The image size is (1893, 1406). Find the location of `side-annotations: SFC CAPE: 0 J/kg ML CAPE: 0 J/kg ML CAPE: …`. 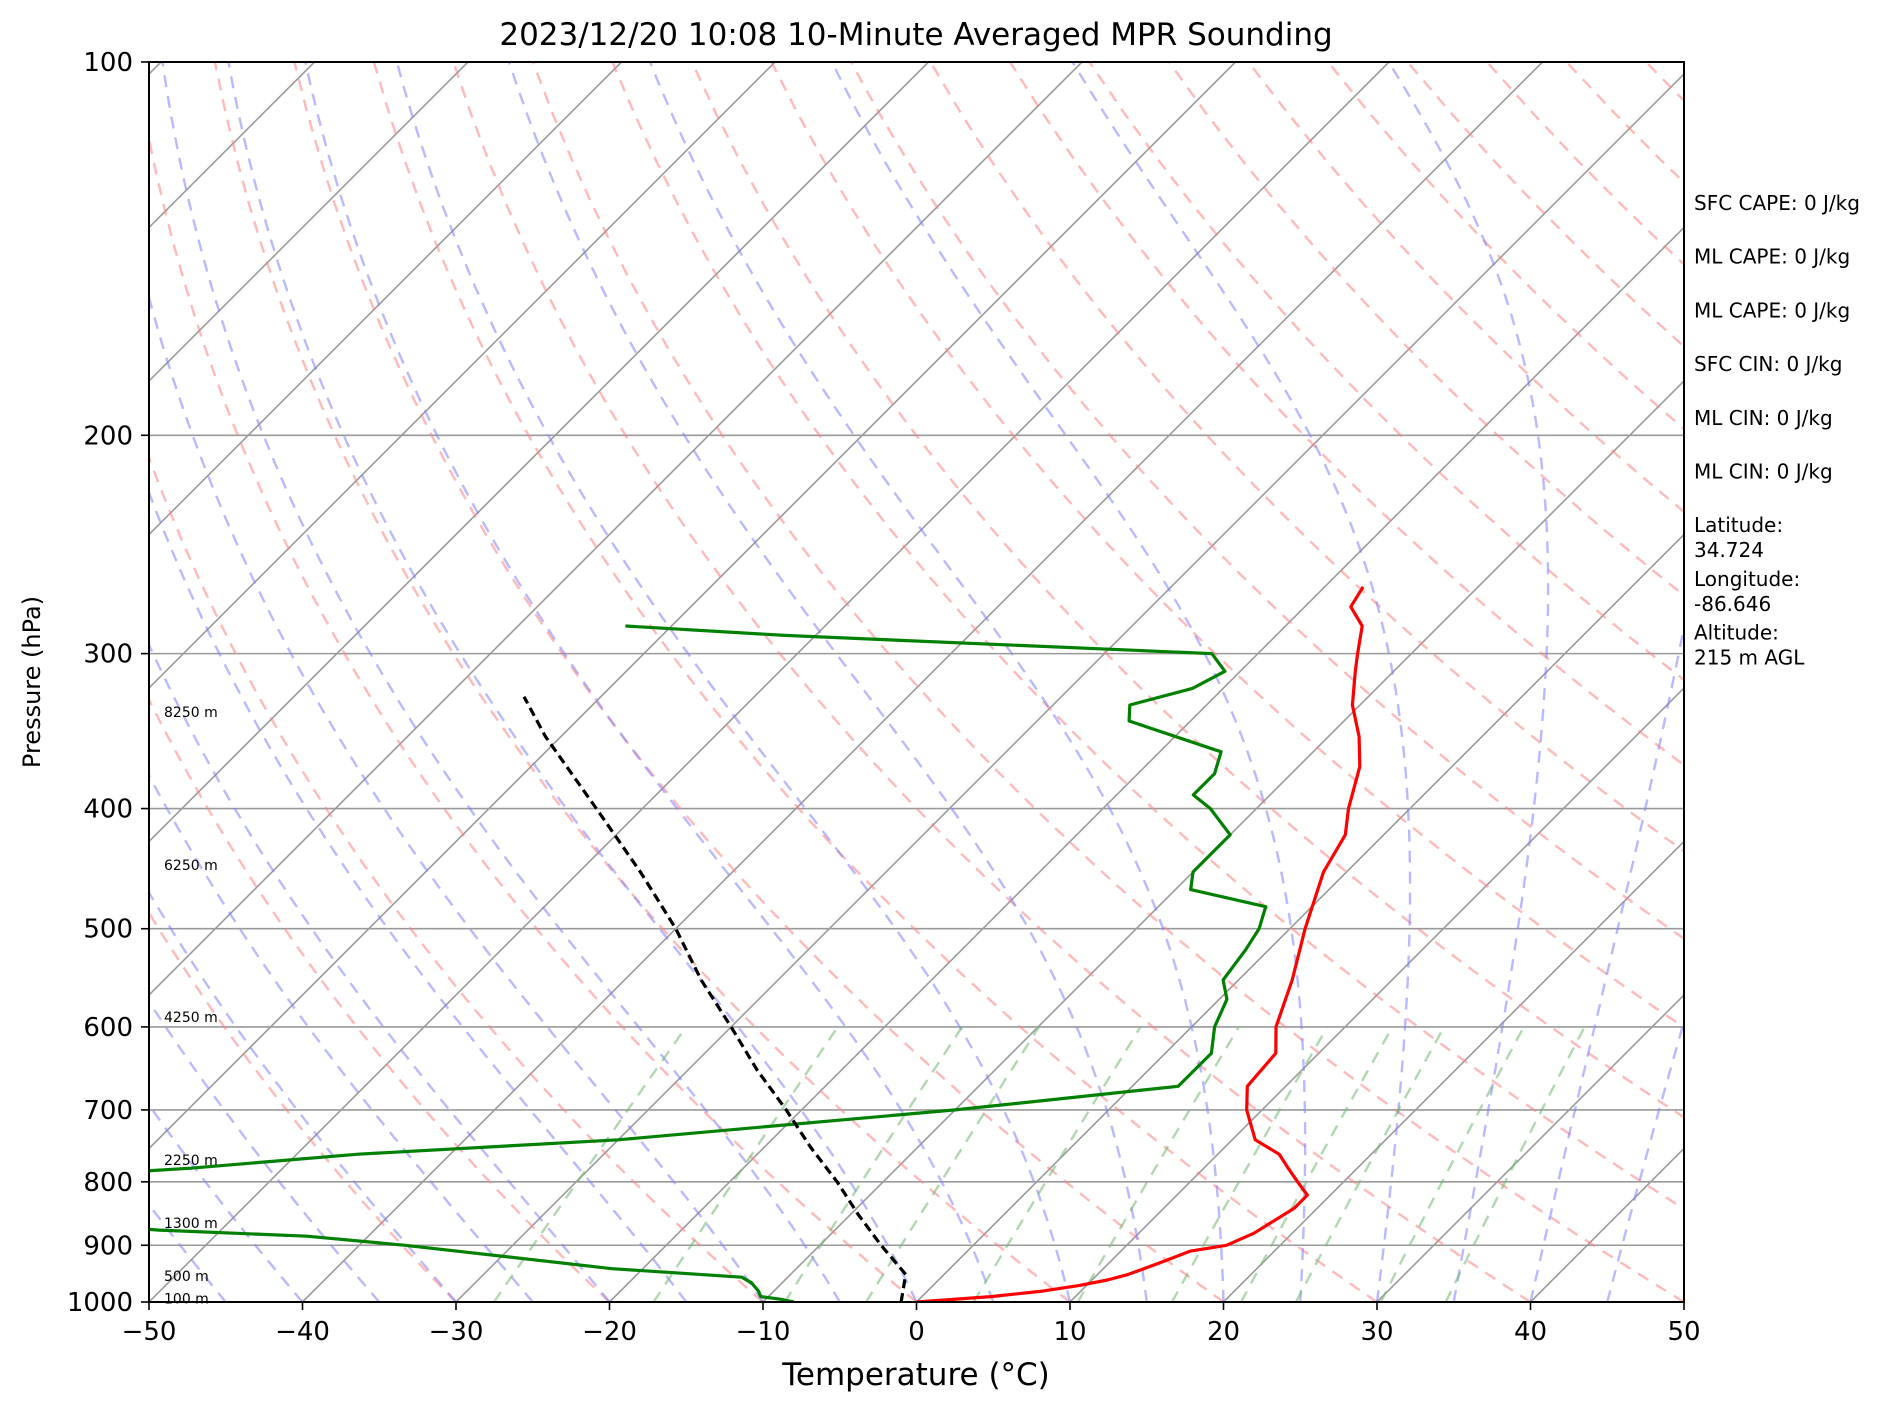

side-annotations: SFC CAPE: 0 J/kg ML CAPE: 0 J/kg ML CAPE: … is located at coordinates (1777, 430).